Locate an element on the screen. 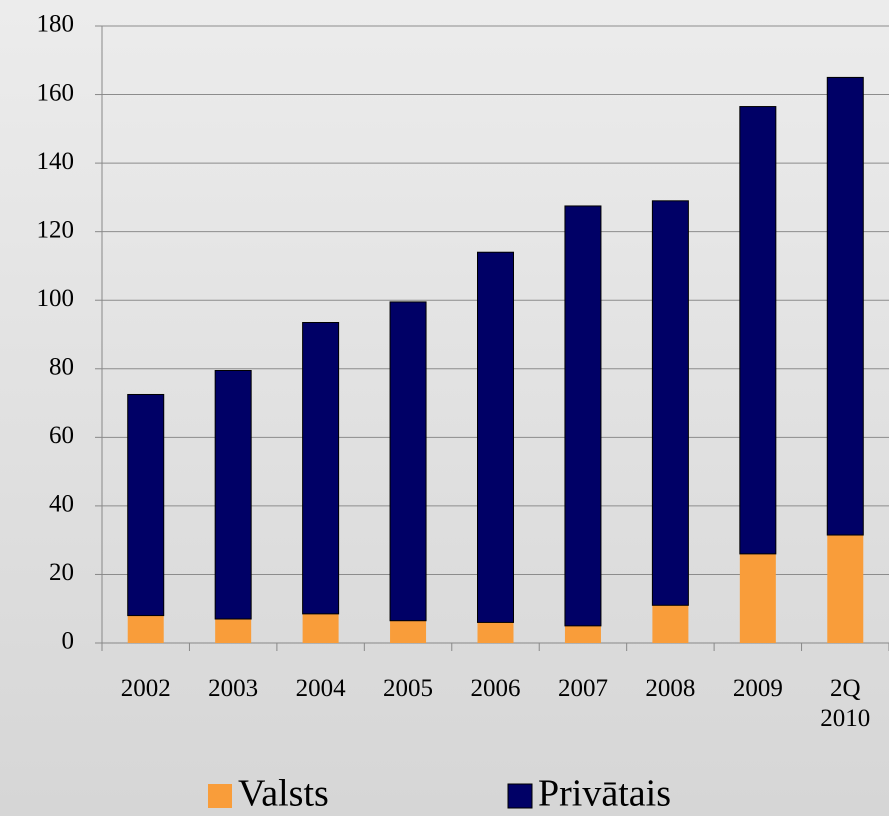 This screenshot has height=816, width=889. y-tick-label: 40 is located at coordinates (61, 504).